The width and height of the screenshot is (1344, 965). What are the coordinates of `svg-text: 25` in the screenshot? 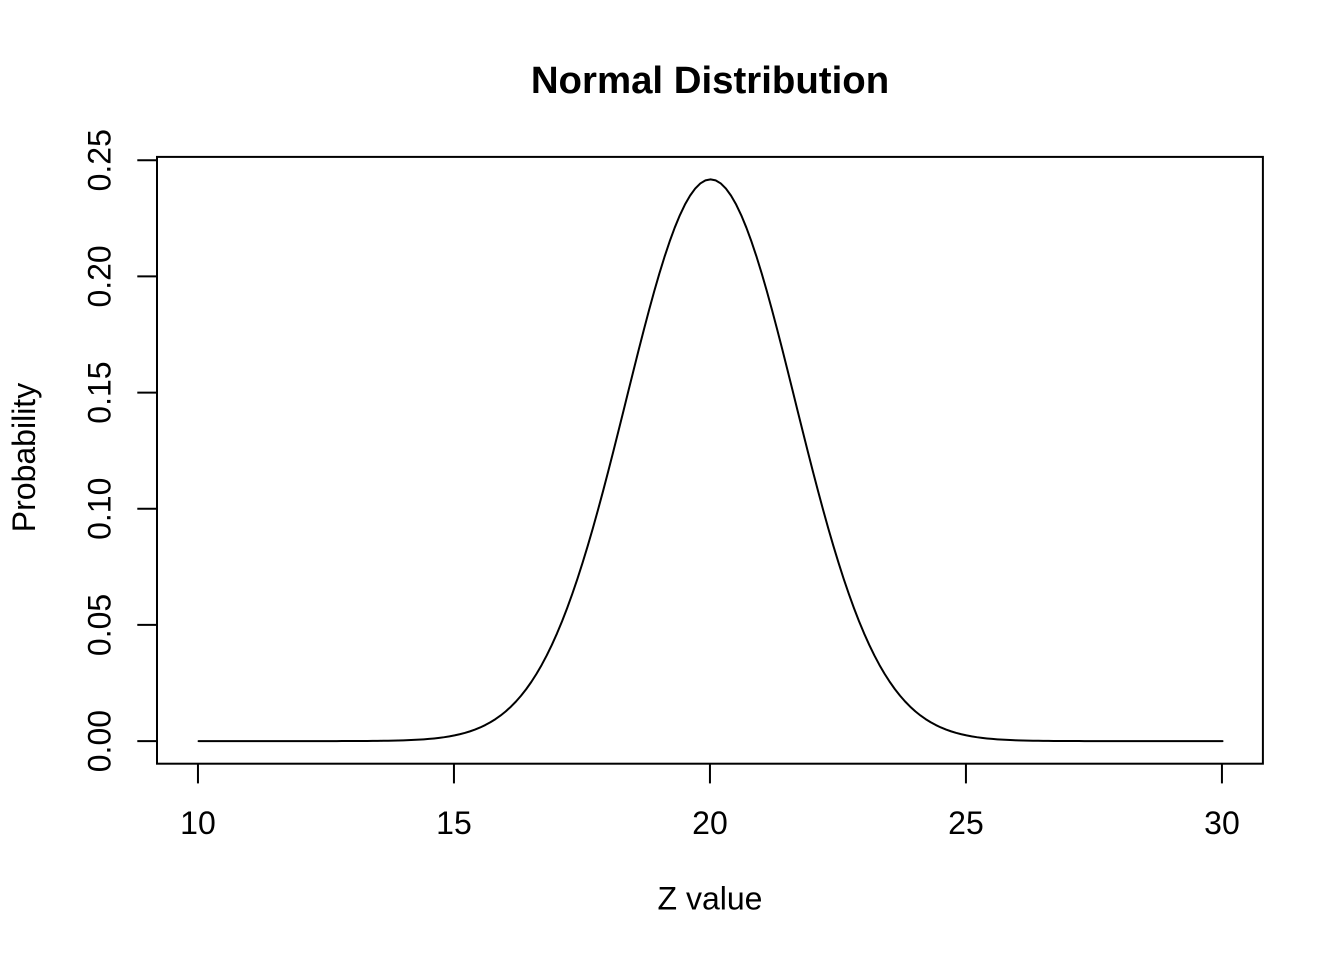 It's located at (966, 823).